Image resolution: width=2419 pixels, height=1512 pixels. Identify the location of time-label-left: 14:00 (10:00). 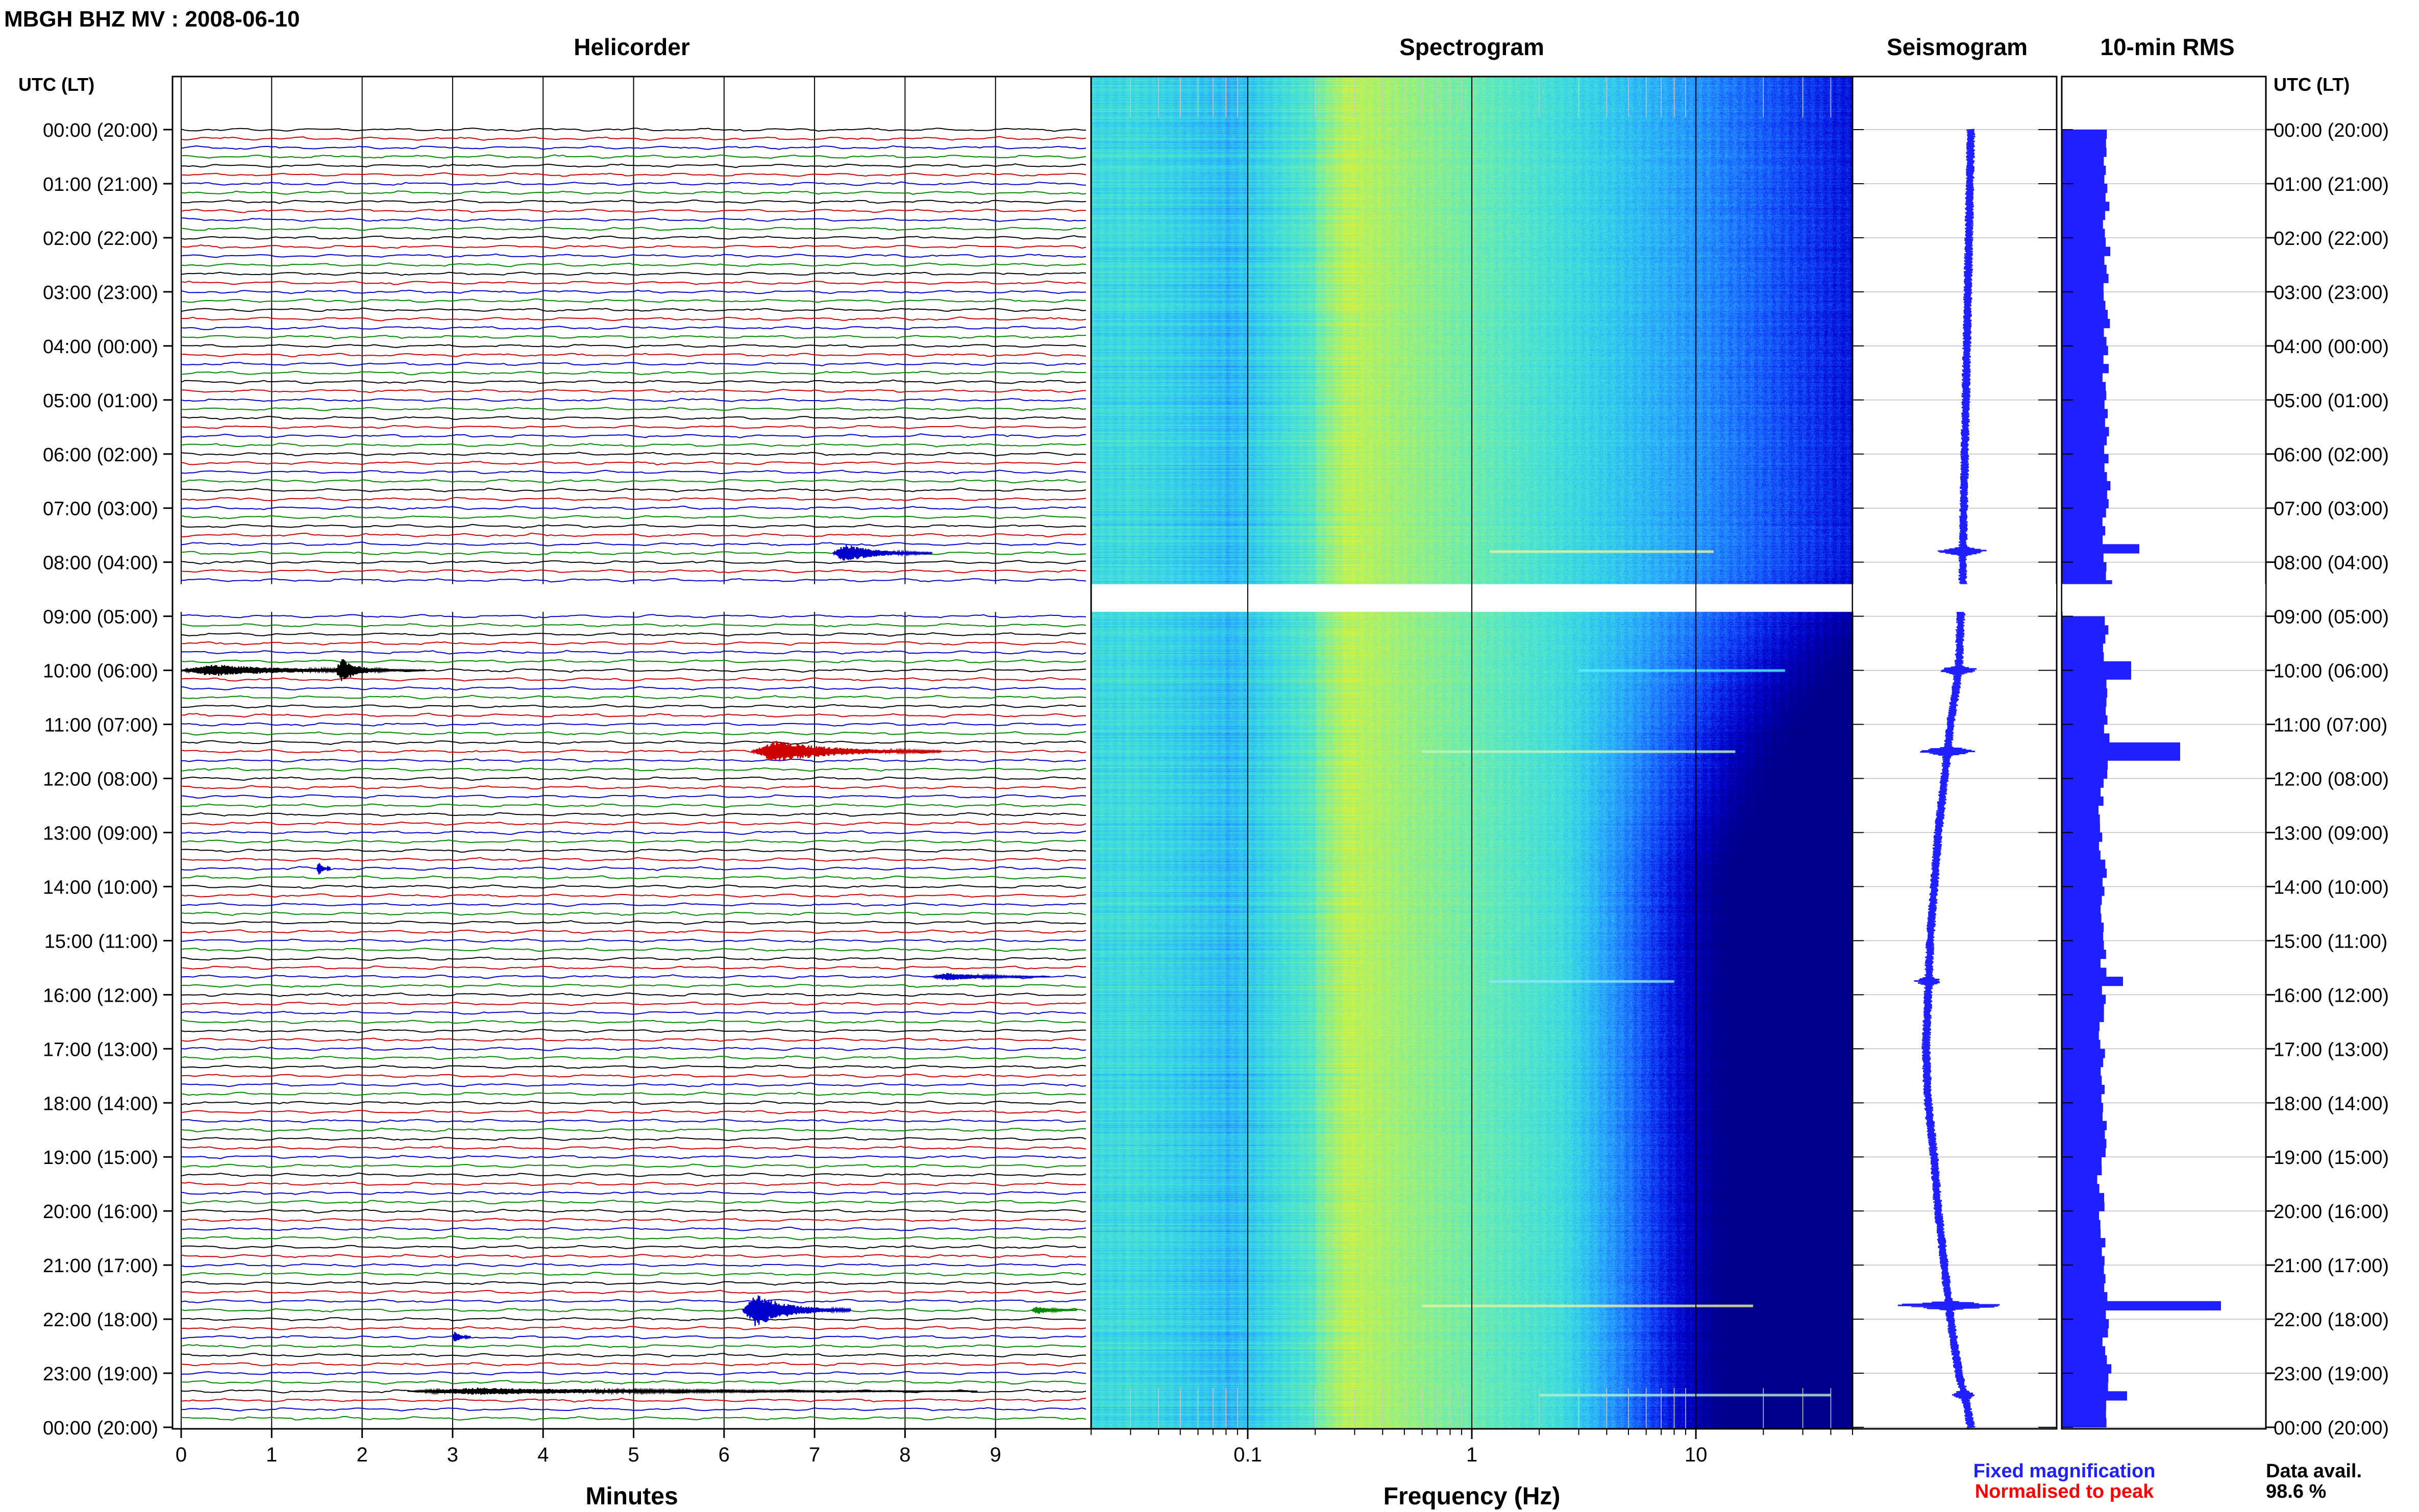
(100, 887).